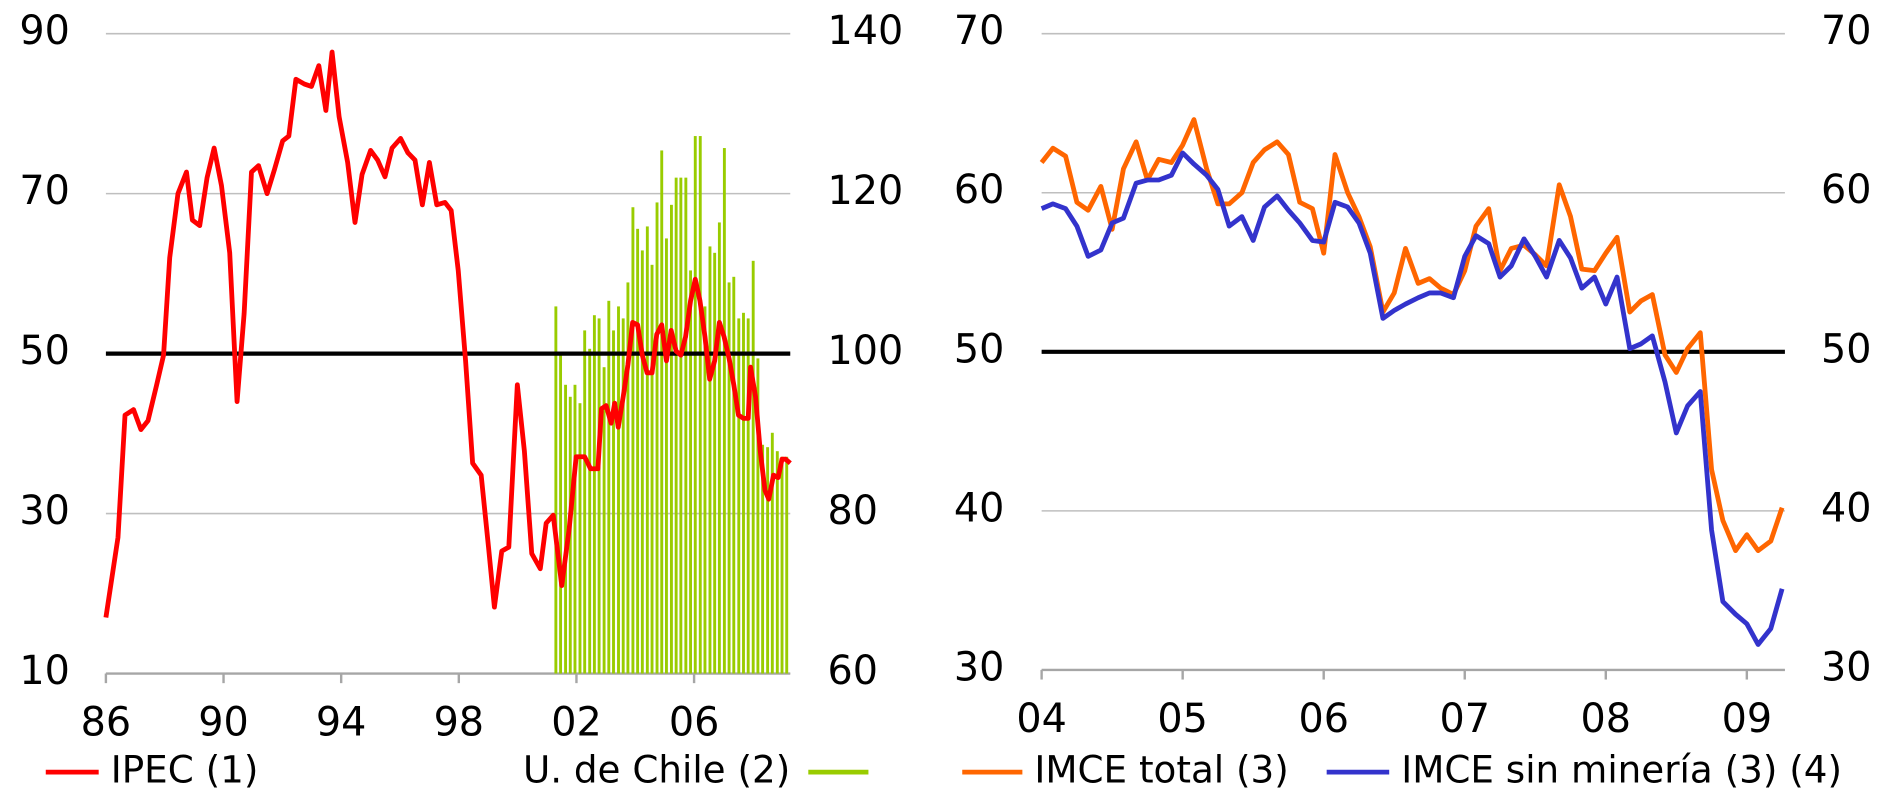 The image size is (1886, 795). Describe the element at coordinates (1621, 770) in the screenshot. I see `legend-label: IMCE sin minería (3) (4)` at that location.